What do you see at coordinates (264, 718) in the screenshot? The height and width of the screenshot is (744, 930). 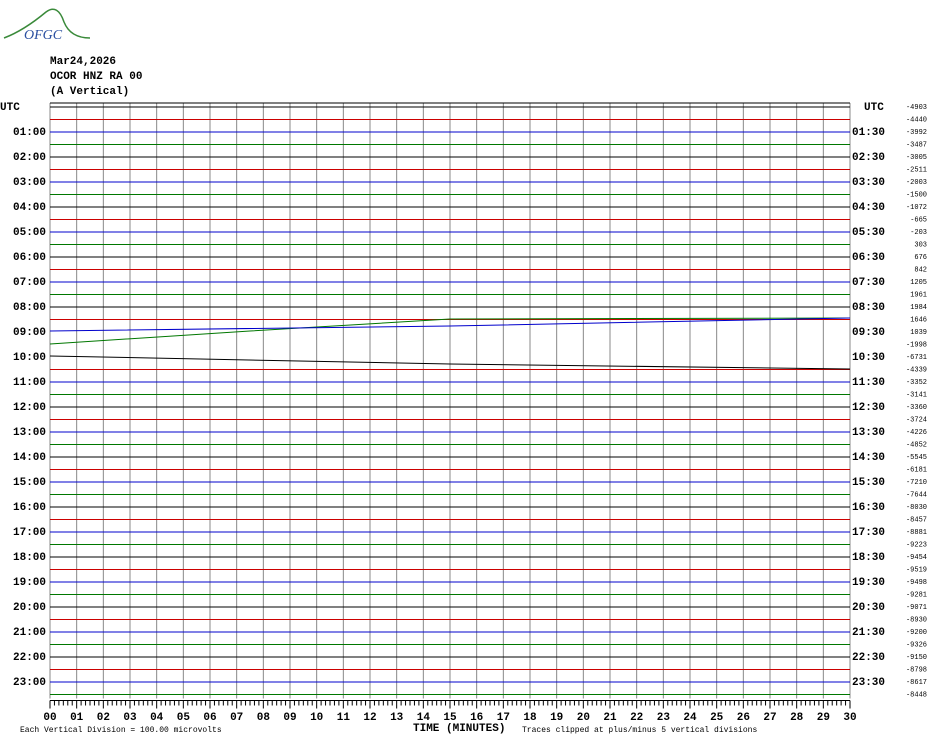 I see `x-tick-label: 08` at bounding box center [264, 718].